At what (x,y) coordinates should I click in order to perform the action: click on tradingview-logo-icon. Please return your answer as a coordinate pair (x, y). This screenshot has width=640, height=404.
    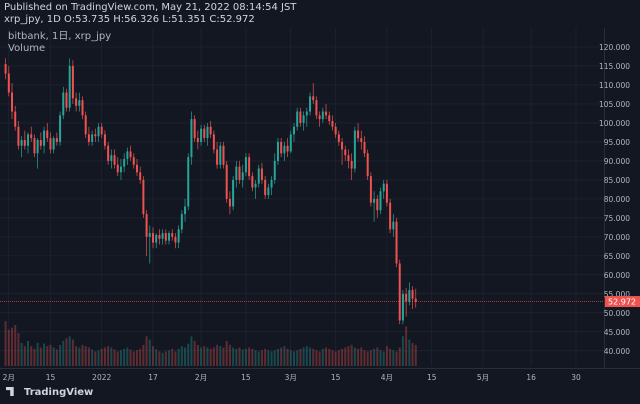
    Looking at the image, I should click on (10, 391).